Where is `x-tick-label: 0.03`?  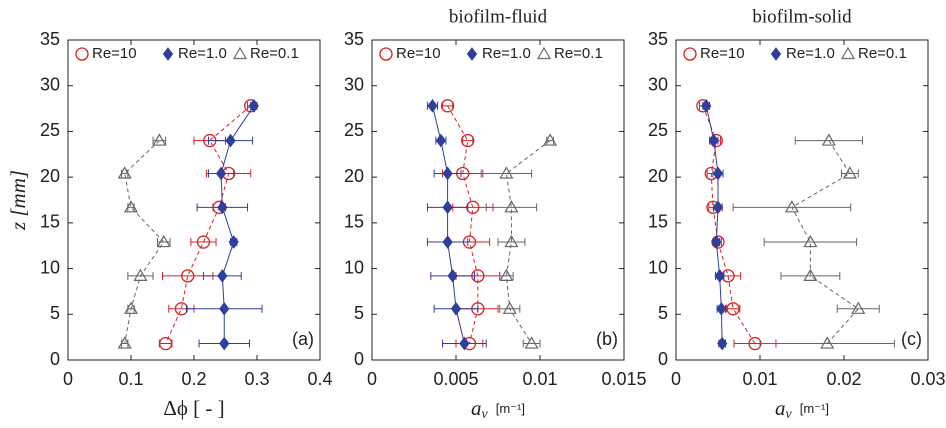 x-tick-label: 0.03 is located at coordinates (927, 379).